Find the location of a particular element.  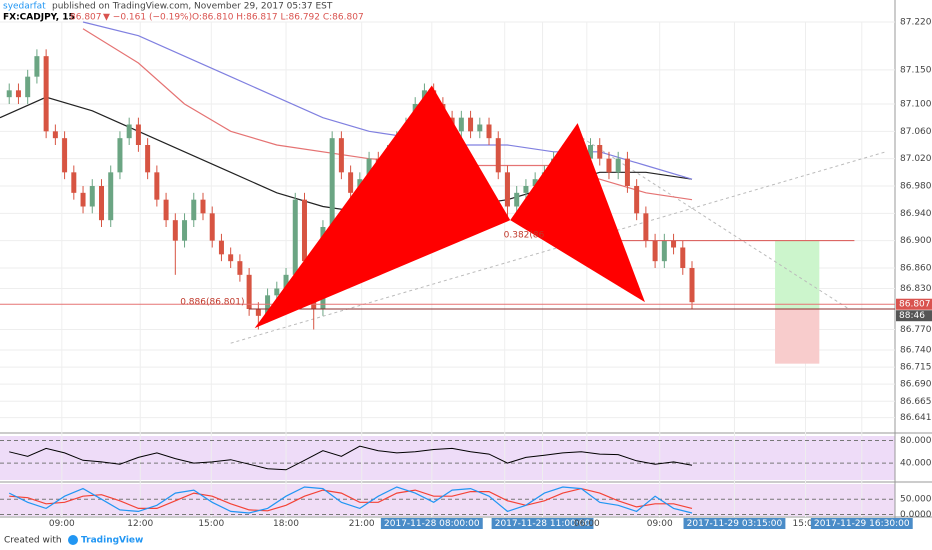

rsi-panel is located at coordinates (447, 458).